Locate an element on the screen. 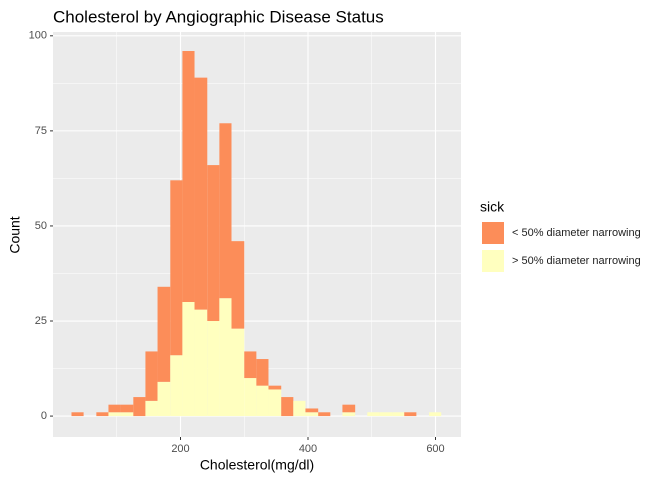  y-tick-label: 75 is located at coordinates (41, 131).